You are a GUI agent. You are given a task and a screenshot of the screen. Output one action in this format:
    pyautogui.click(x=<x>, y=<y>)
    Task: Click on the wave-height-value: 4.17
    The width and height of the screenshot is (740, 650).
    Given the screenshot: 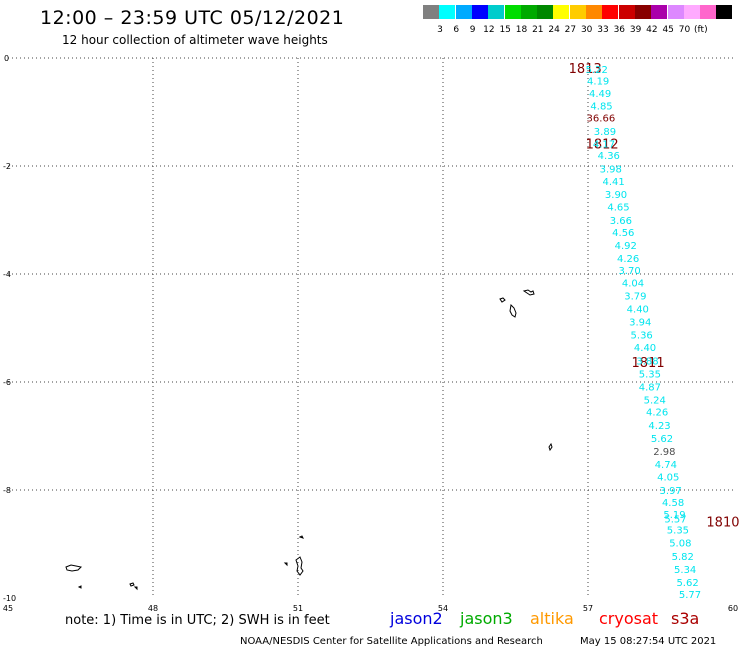 What is the action you would take?
    pyautogui.click(x=604, y=144)
    